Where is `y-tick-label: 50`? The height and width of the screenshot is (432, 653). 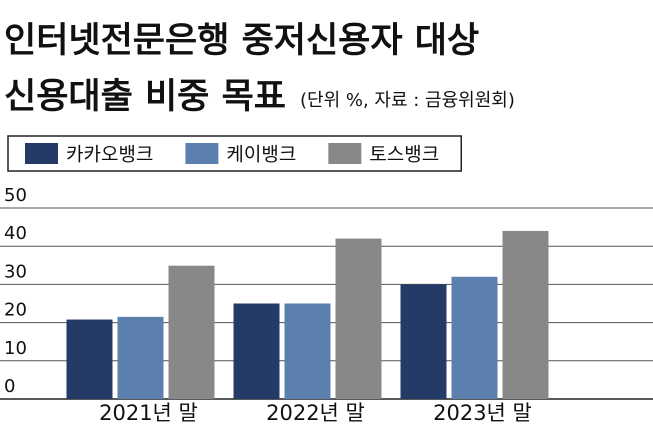
y-tick-label: 50 is located at coordinates (15, 195).